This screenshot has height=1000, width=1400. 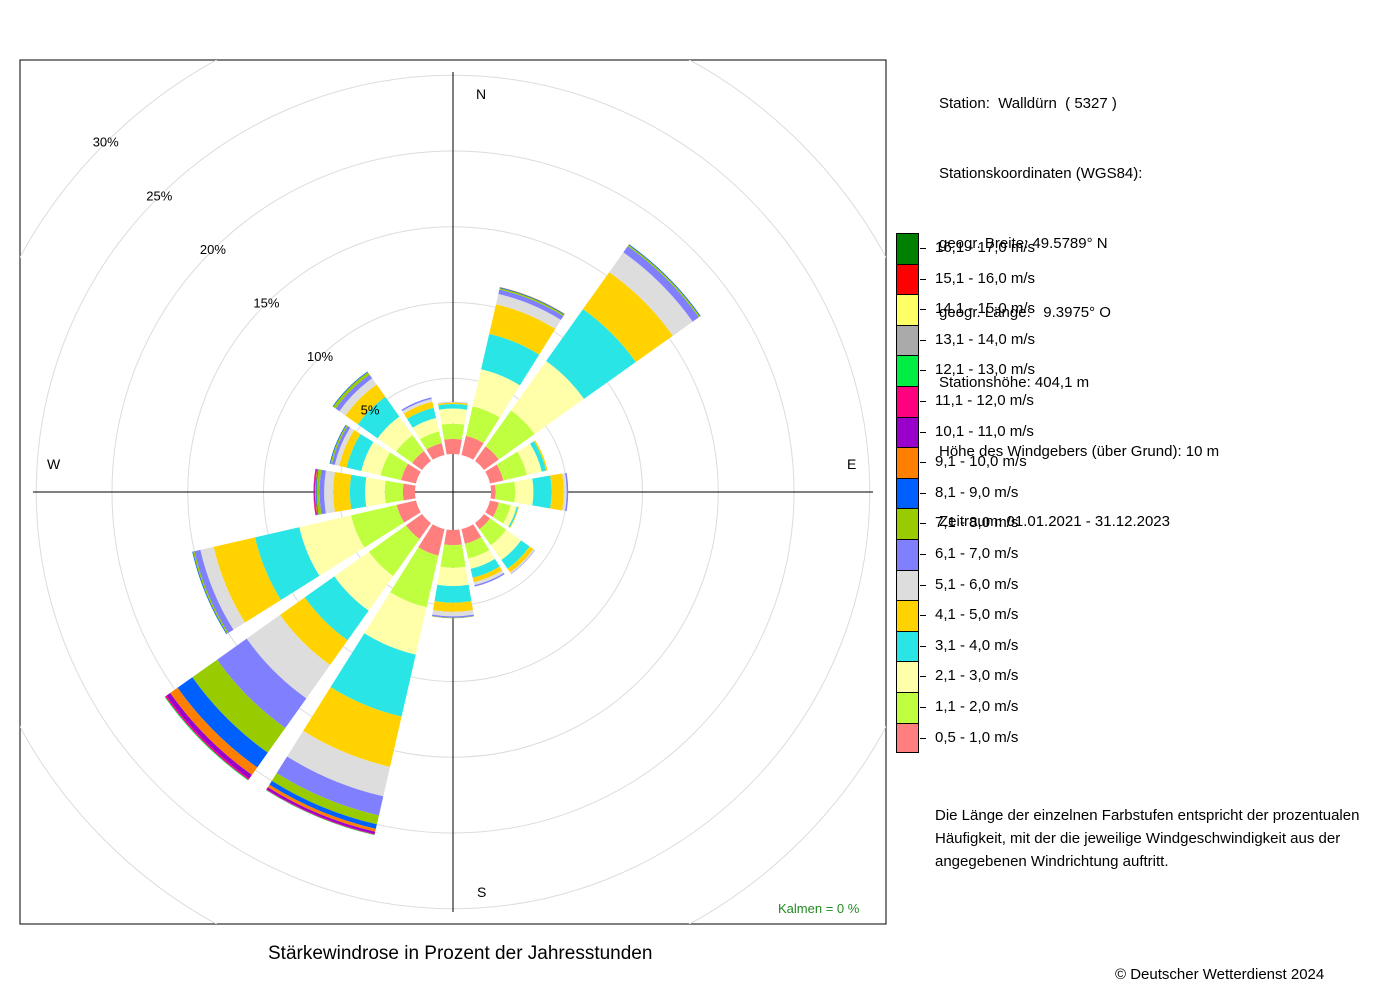 What do you see at coordinates (985, 309) in the screenshot?
I see `legend-label: 14,1 - 15,0 m/s` at bounding box center [985, 309].